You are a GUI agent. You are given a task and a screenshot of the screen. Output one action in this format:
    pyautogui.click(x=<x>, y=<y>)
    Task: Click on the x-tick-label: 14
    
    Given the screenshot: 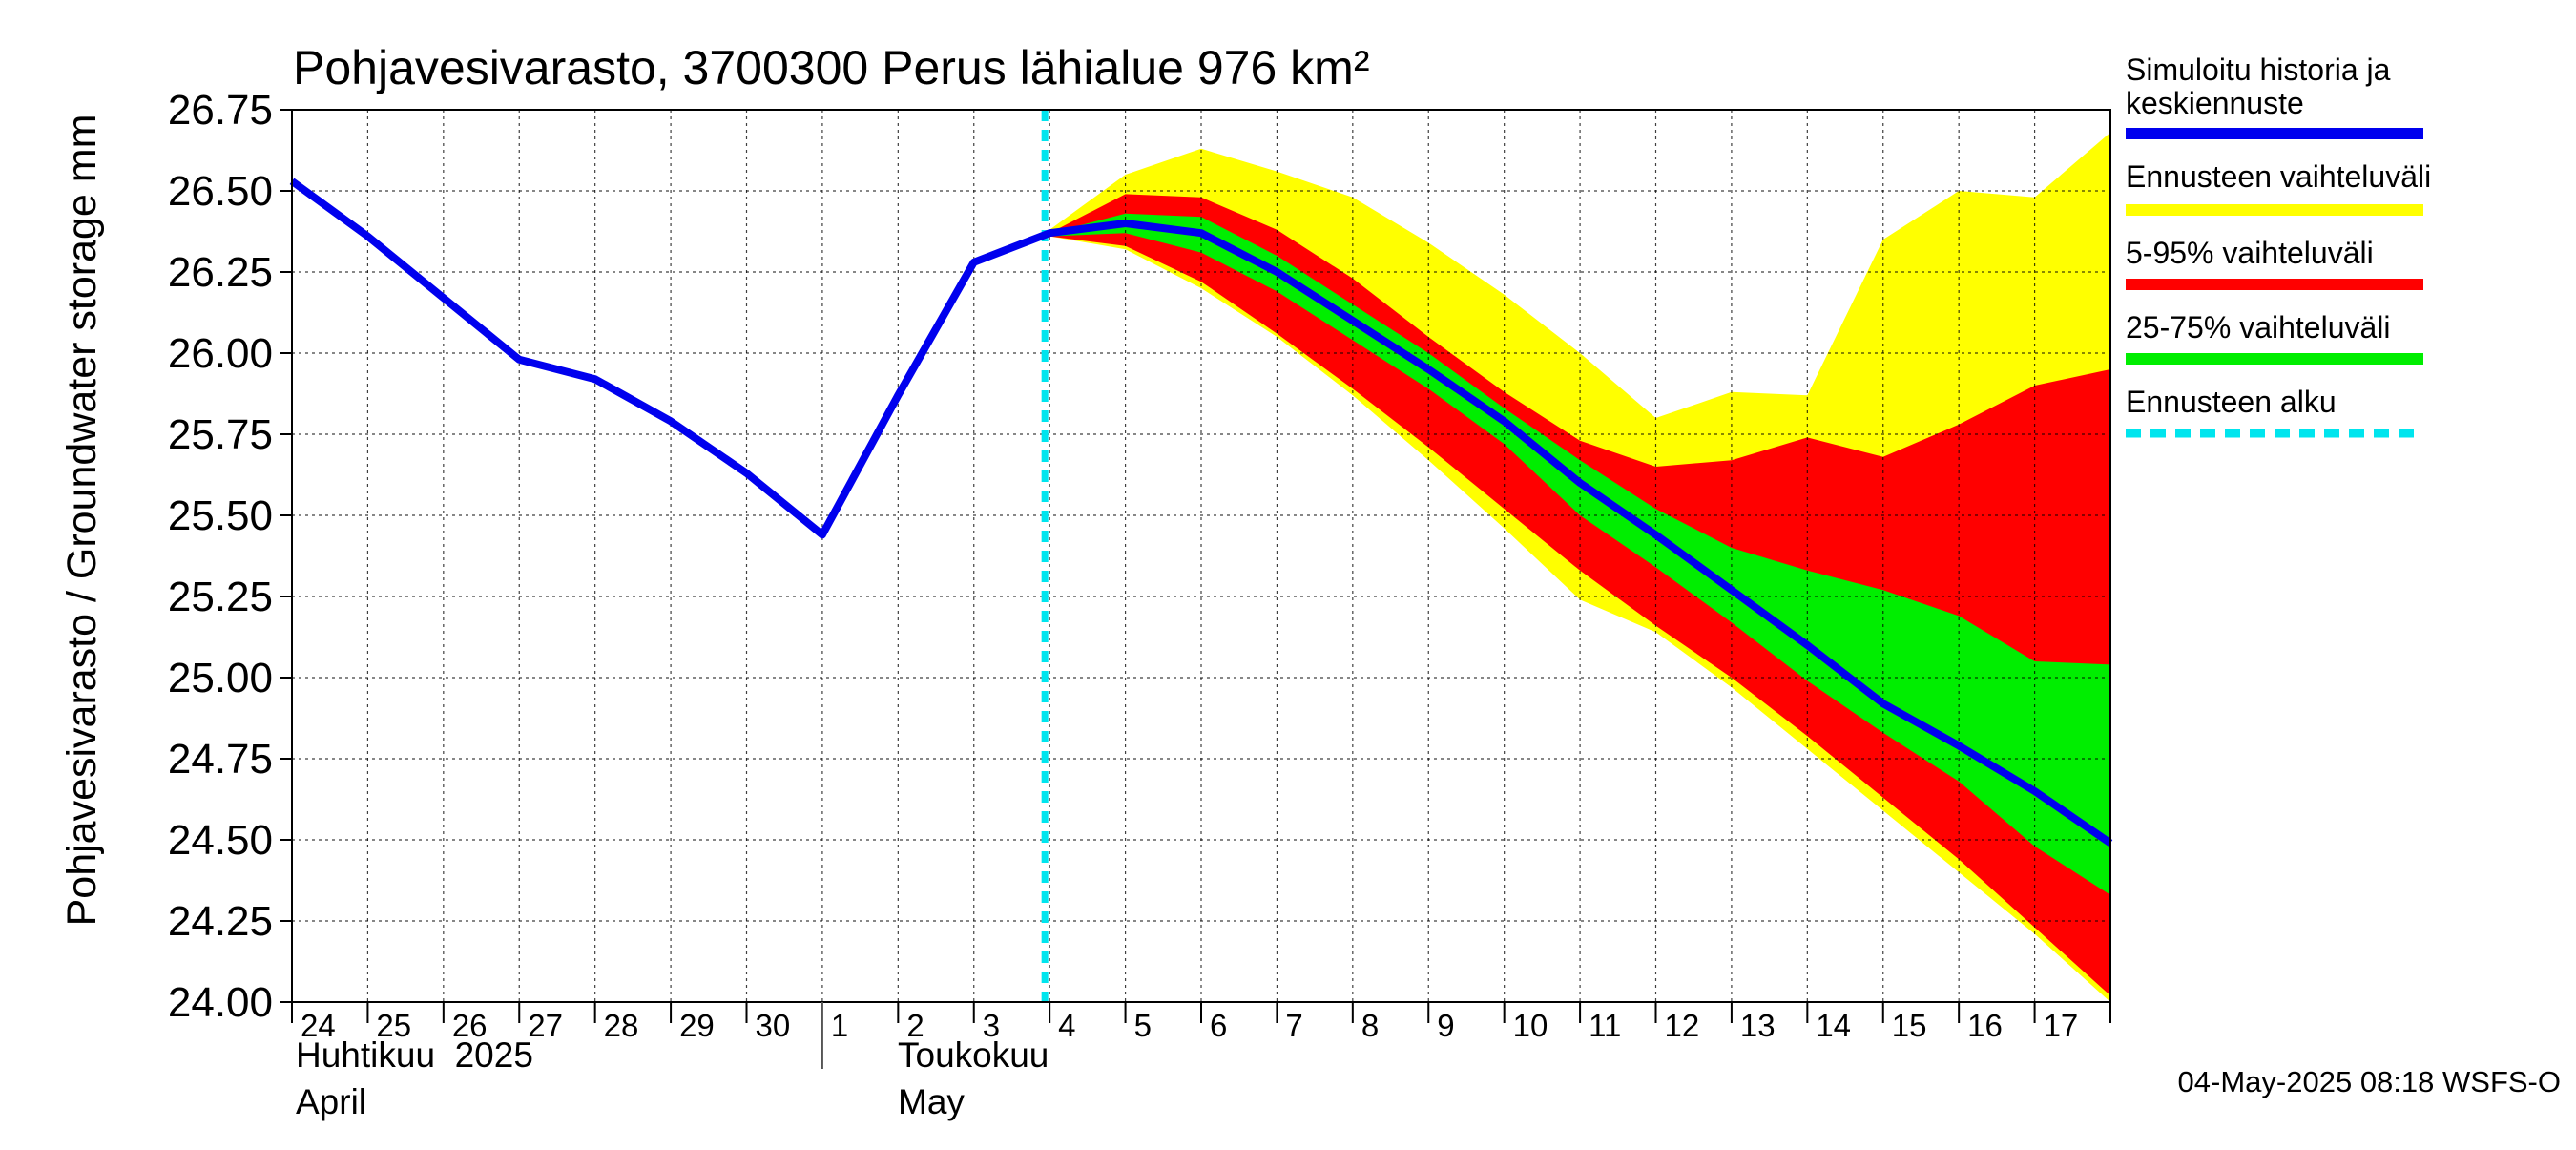 What is the action you would take?
    pyautogui.click(x=1833, y=1025)
    